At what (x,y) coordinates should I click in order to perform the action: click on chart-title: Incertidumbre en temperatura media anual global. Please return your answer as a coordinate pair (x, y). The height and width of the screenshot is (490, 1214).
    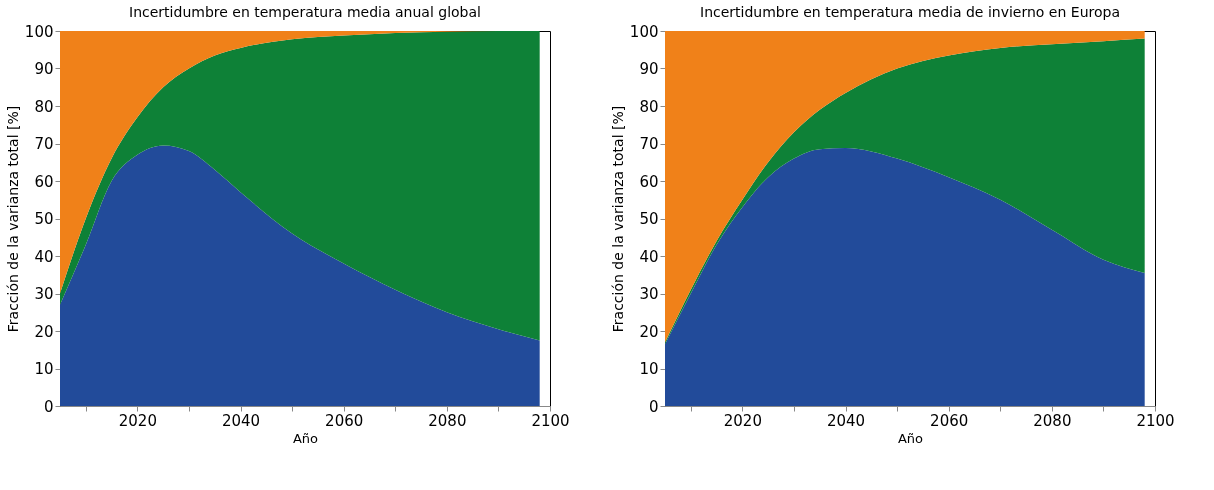
    Looking at the image, I should click on (305, 12).